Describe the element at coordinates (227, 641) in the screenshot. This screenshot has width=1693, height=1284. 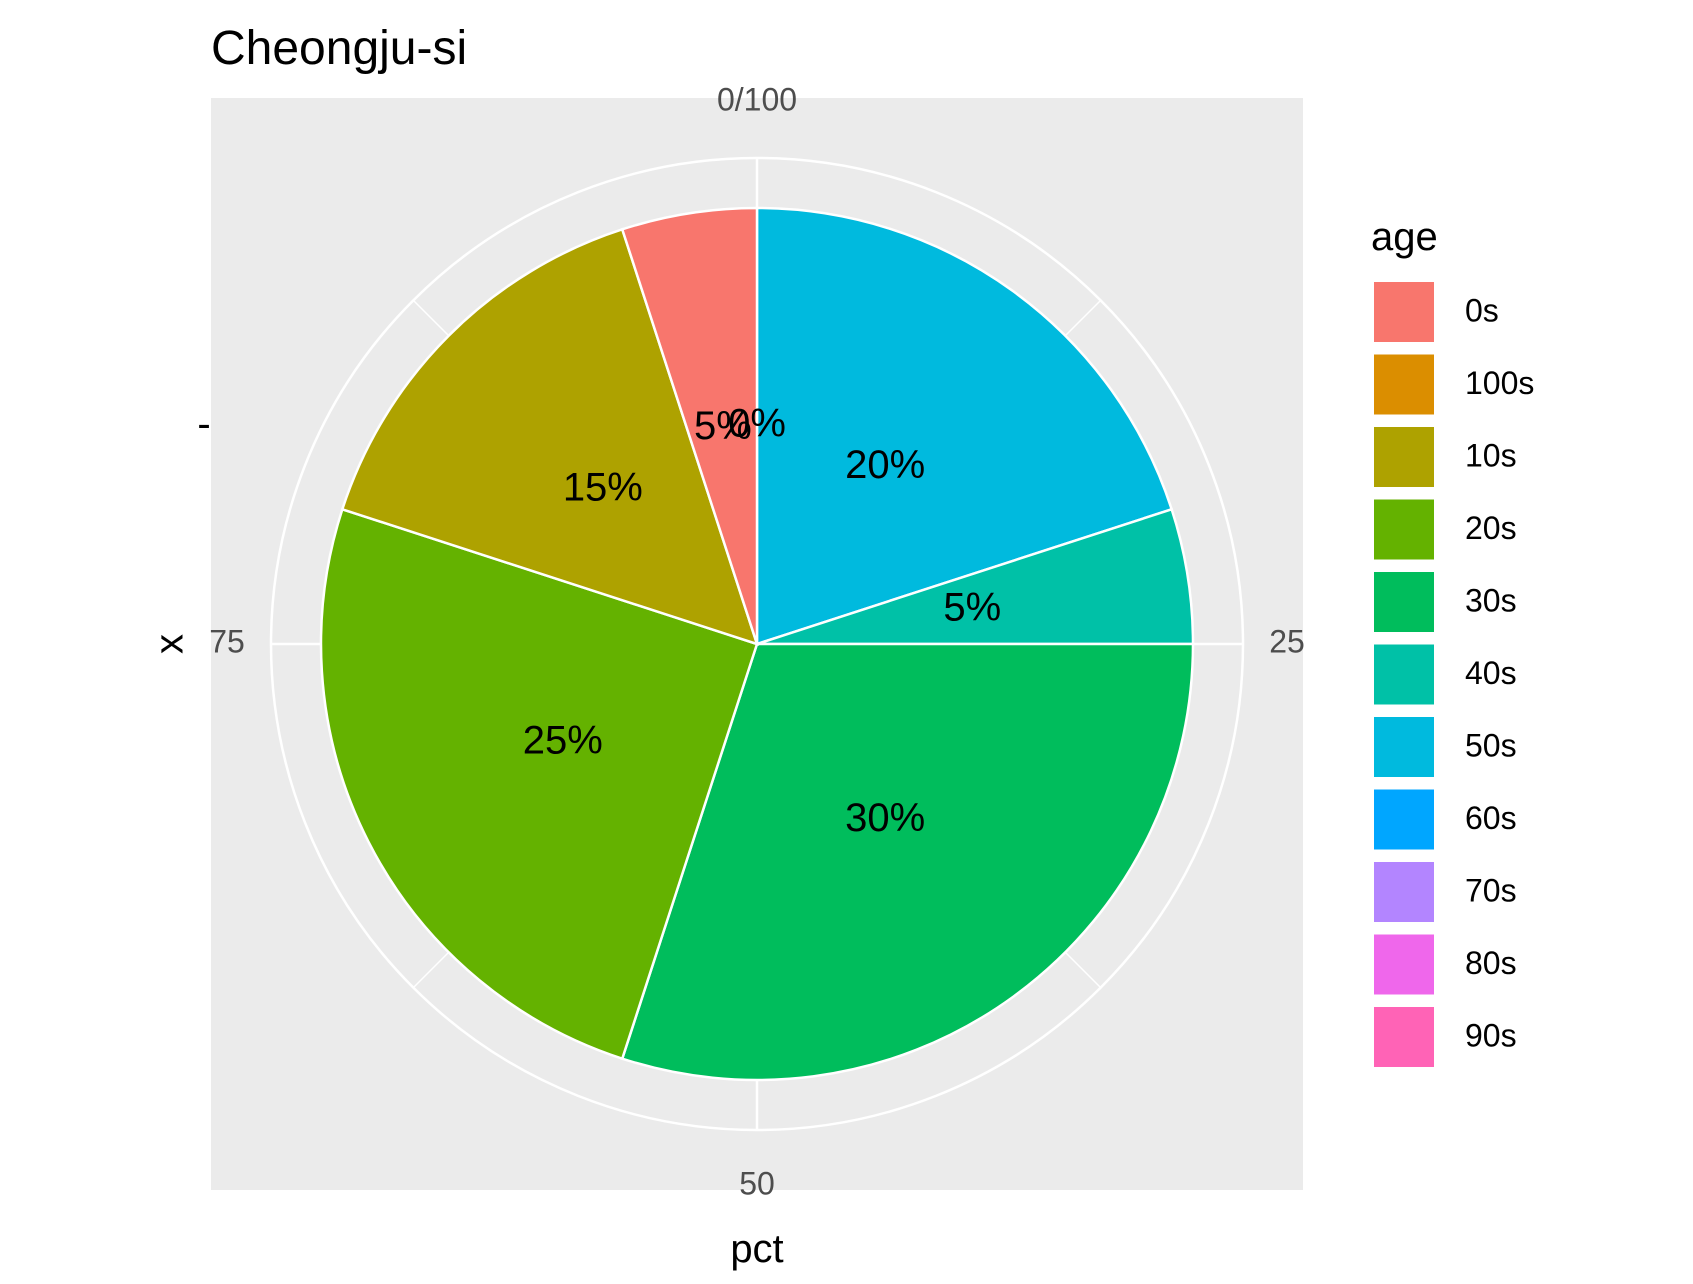
I see `theta-tick-75: 75` at that location.